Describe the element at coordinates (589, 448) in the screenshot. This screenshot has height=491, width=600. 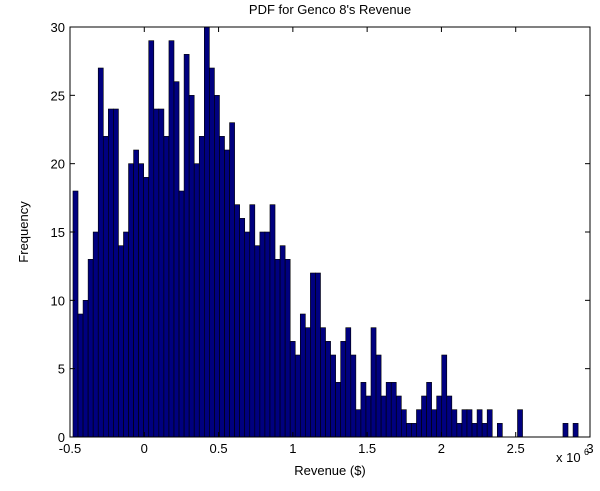
I see `x-tick-label: 3` at that location.